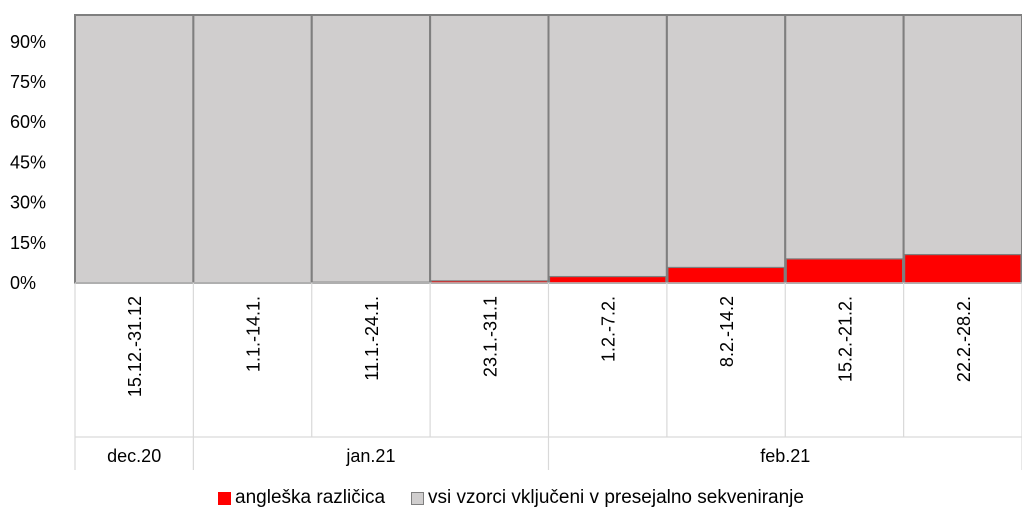 This screenshot has width=1022, height=516. Describe the element at coordinates (135, 346) in the screenshot. I see `x-tick-label: 15.12.-31.12` at that location.